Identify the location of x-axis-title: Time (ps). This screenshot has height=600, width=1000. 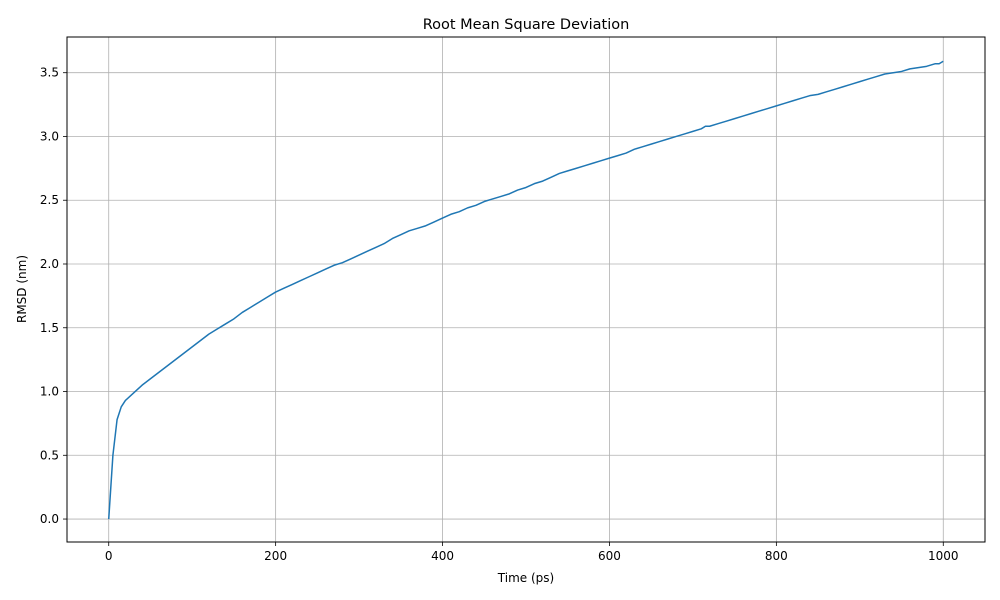
(525, 578).